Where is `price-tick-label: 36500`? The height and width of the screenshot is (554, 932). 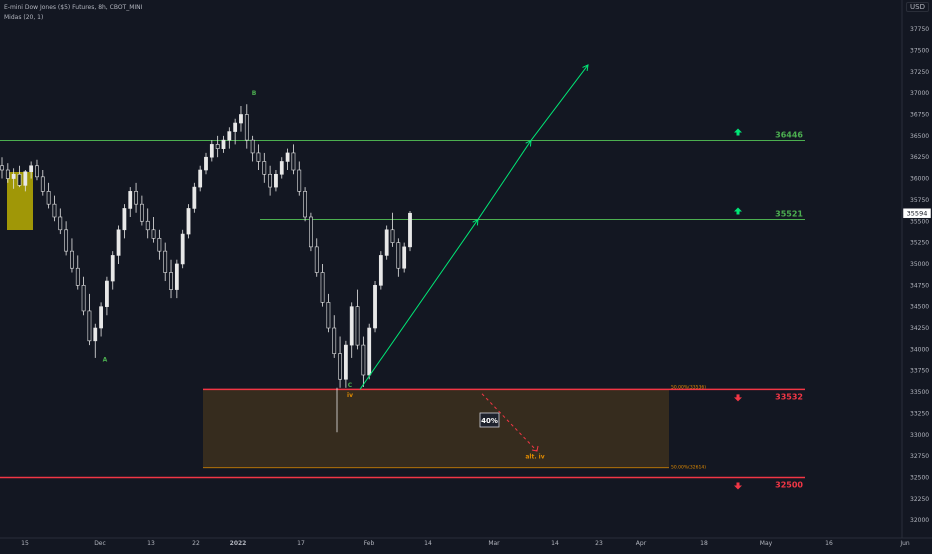
price-tick-label: 36500 is located at coordinates (919, 136).